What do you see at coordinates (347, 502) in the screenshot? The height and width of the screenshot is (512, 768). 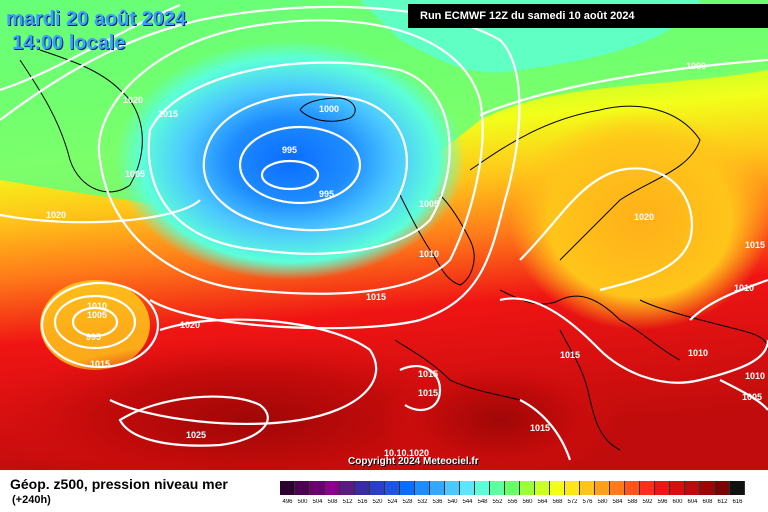 I see `color-scale-tick: 512` at bounding box center [347, 502].